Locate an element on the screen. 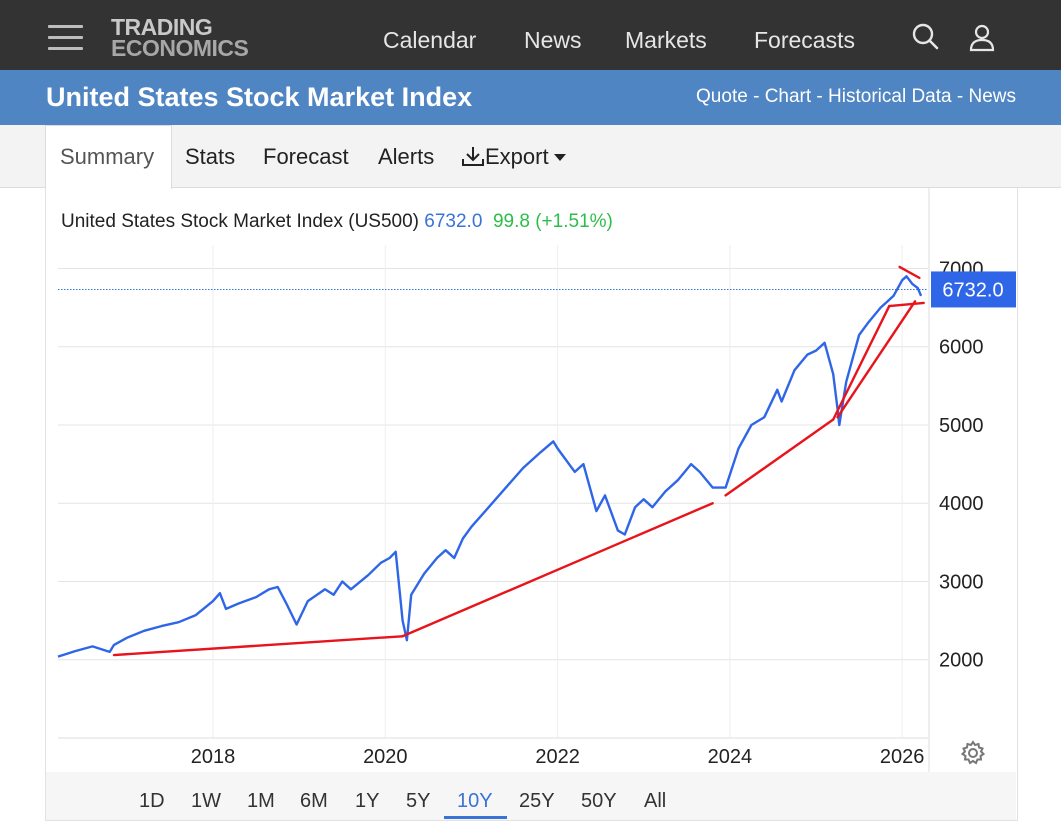 This screenshot has height=835, width=1061. range-50y: 50Y is located at coordinates (599, 801).